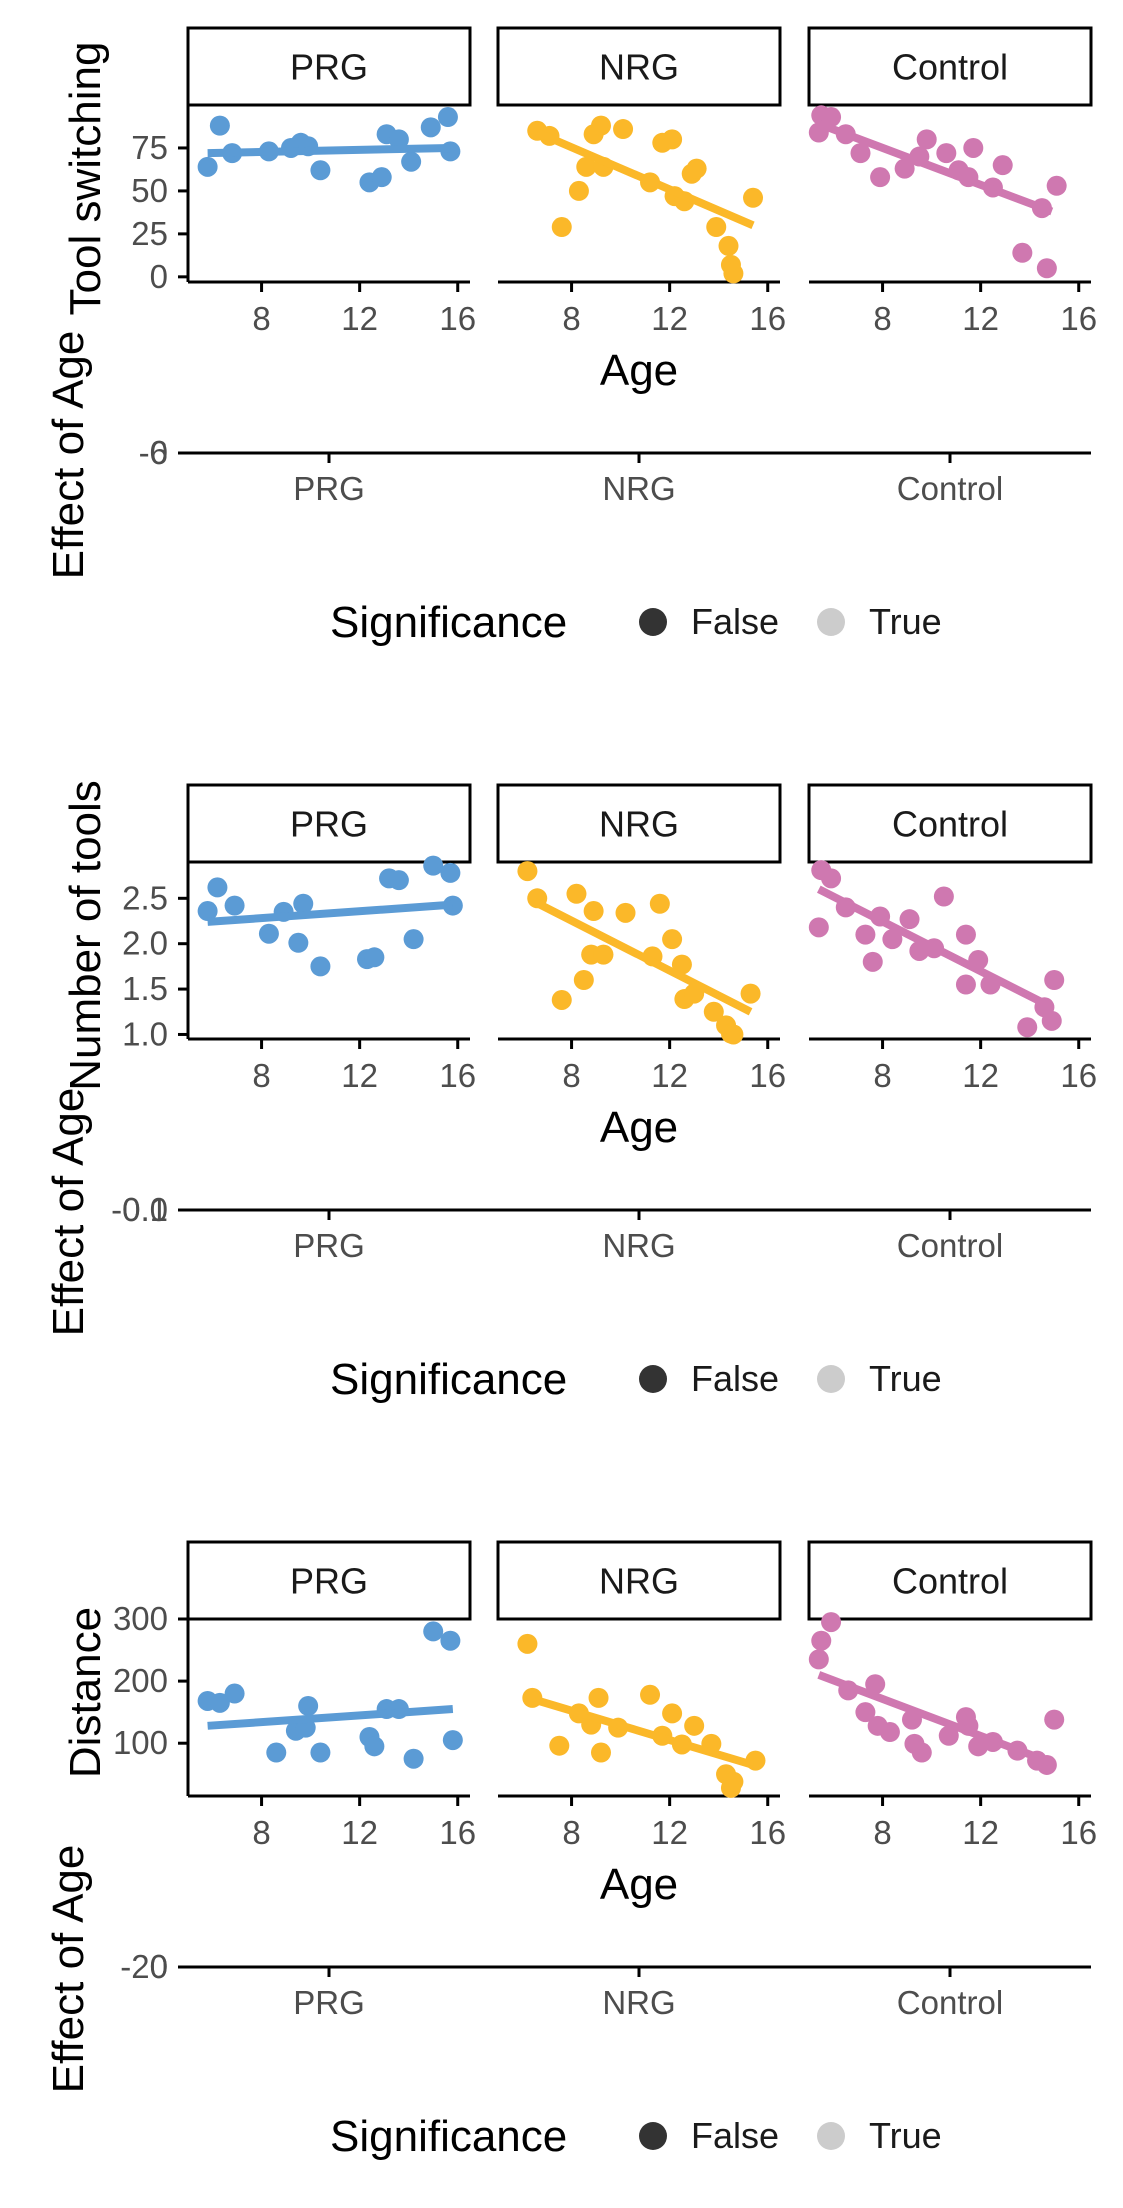  Describe the element at coordinates (145, 1033) in the screenshot. I see `y-tick-label: 1.0` at that location.